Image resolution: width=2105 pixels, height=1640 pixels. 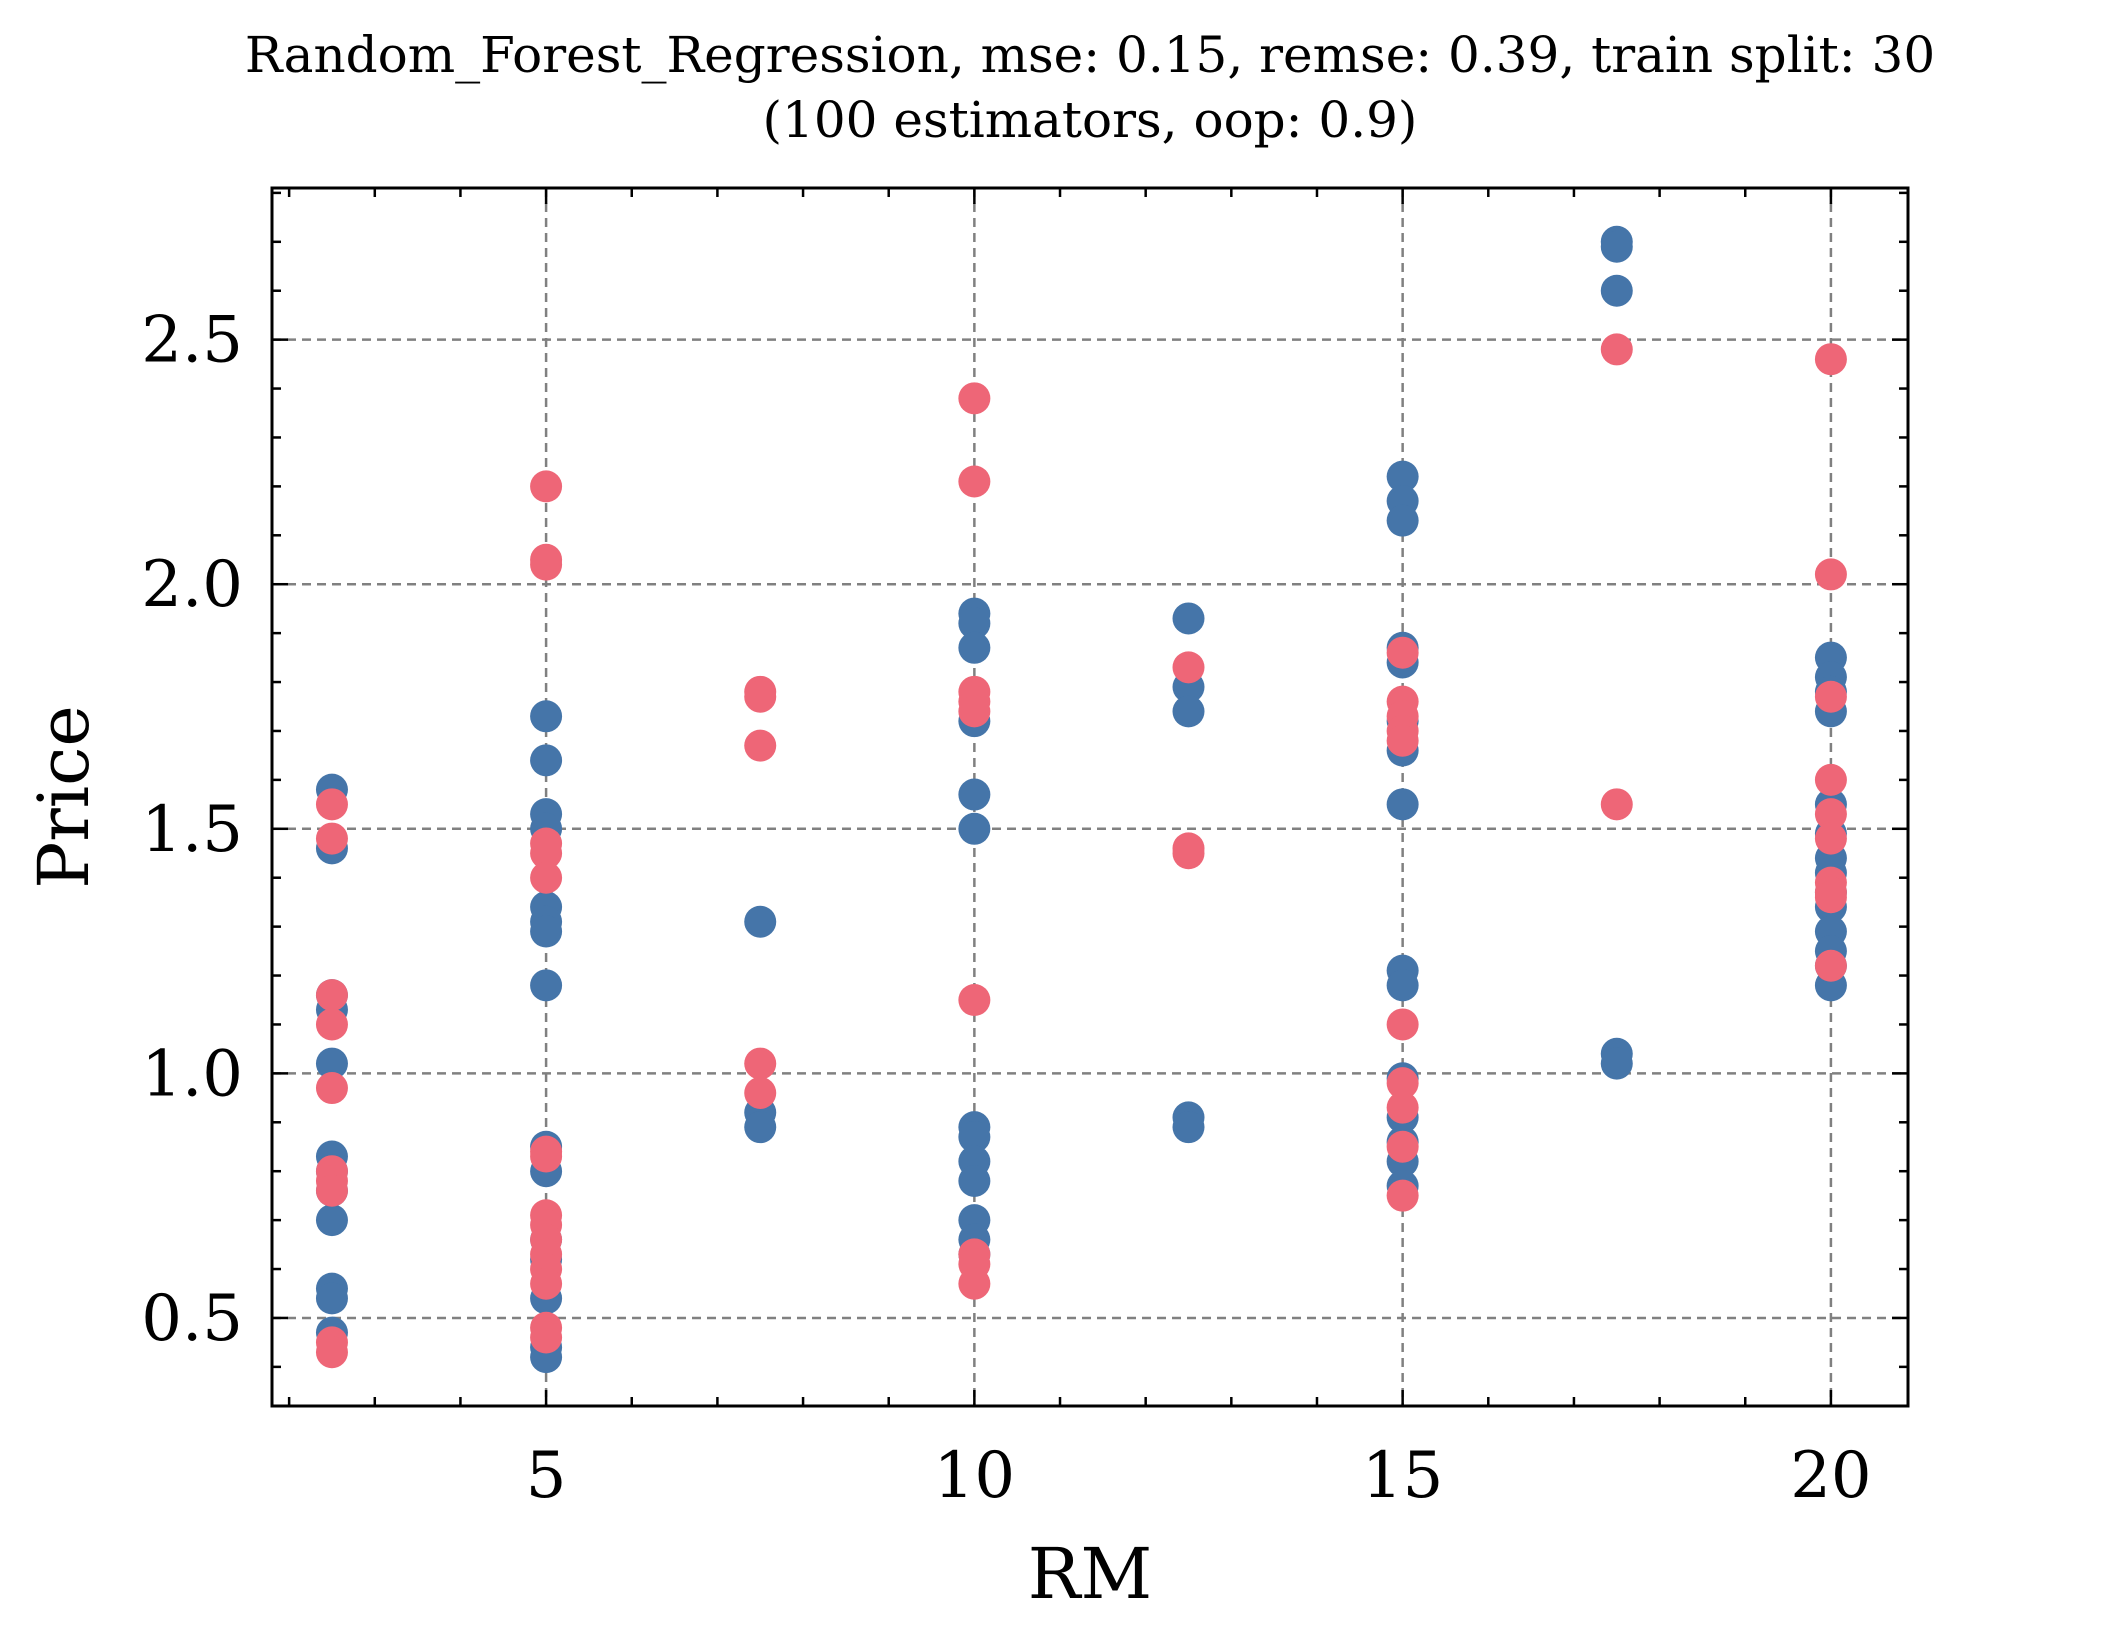 I want to click on x-tick-label: 15, so click(x=1402, y=1476).